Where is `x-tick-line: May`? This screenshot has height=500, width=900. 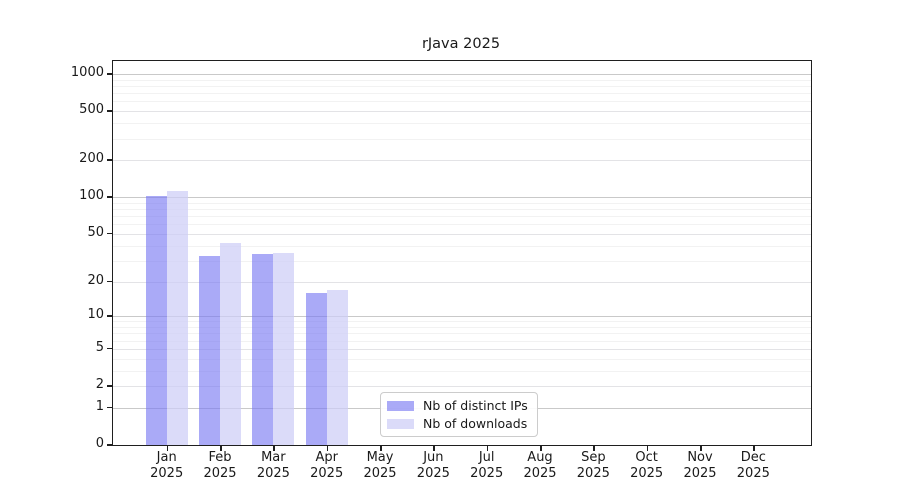 x-tick-line: May is located at coordinates (380, 457).